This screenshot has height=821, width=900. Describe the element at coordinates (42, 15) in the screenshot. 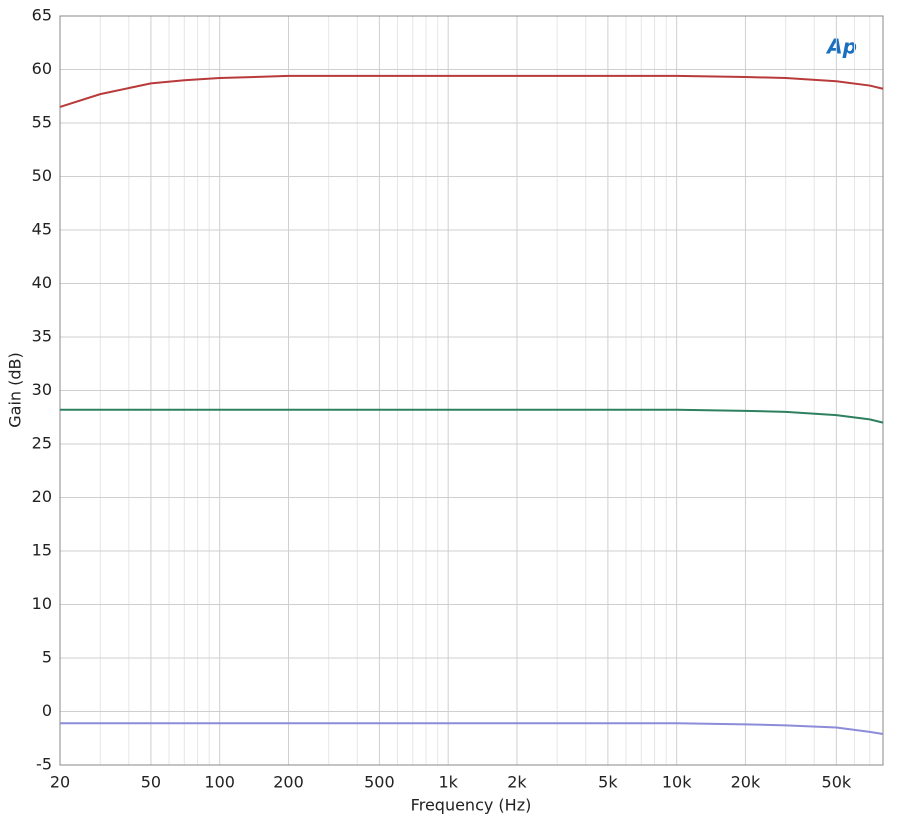

I see `y-tick-label: 65` at that location.